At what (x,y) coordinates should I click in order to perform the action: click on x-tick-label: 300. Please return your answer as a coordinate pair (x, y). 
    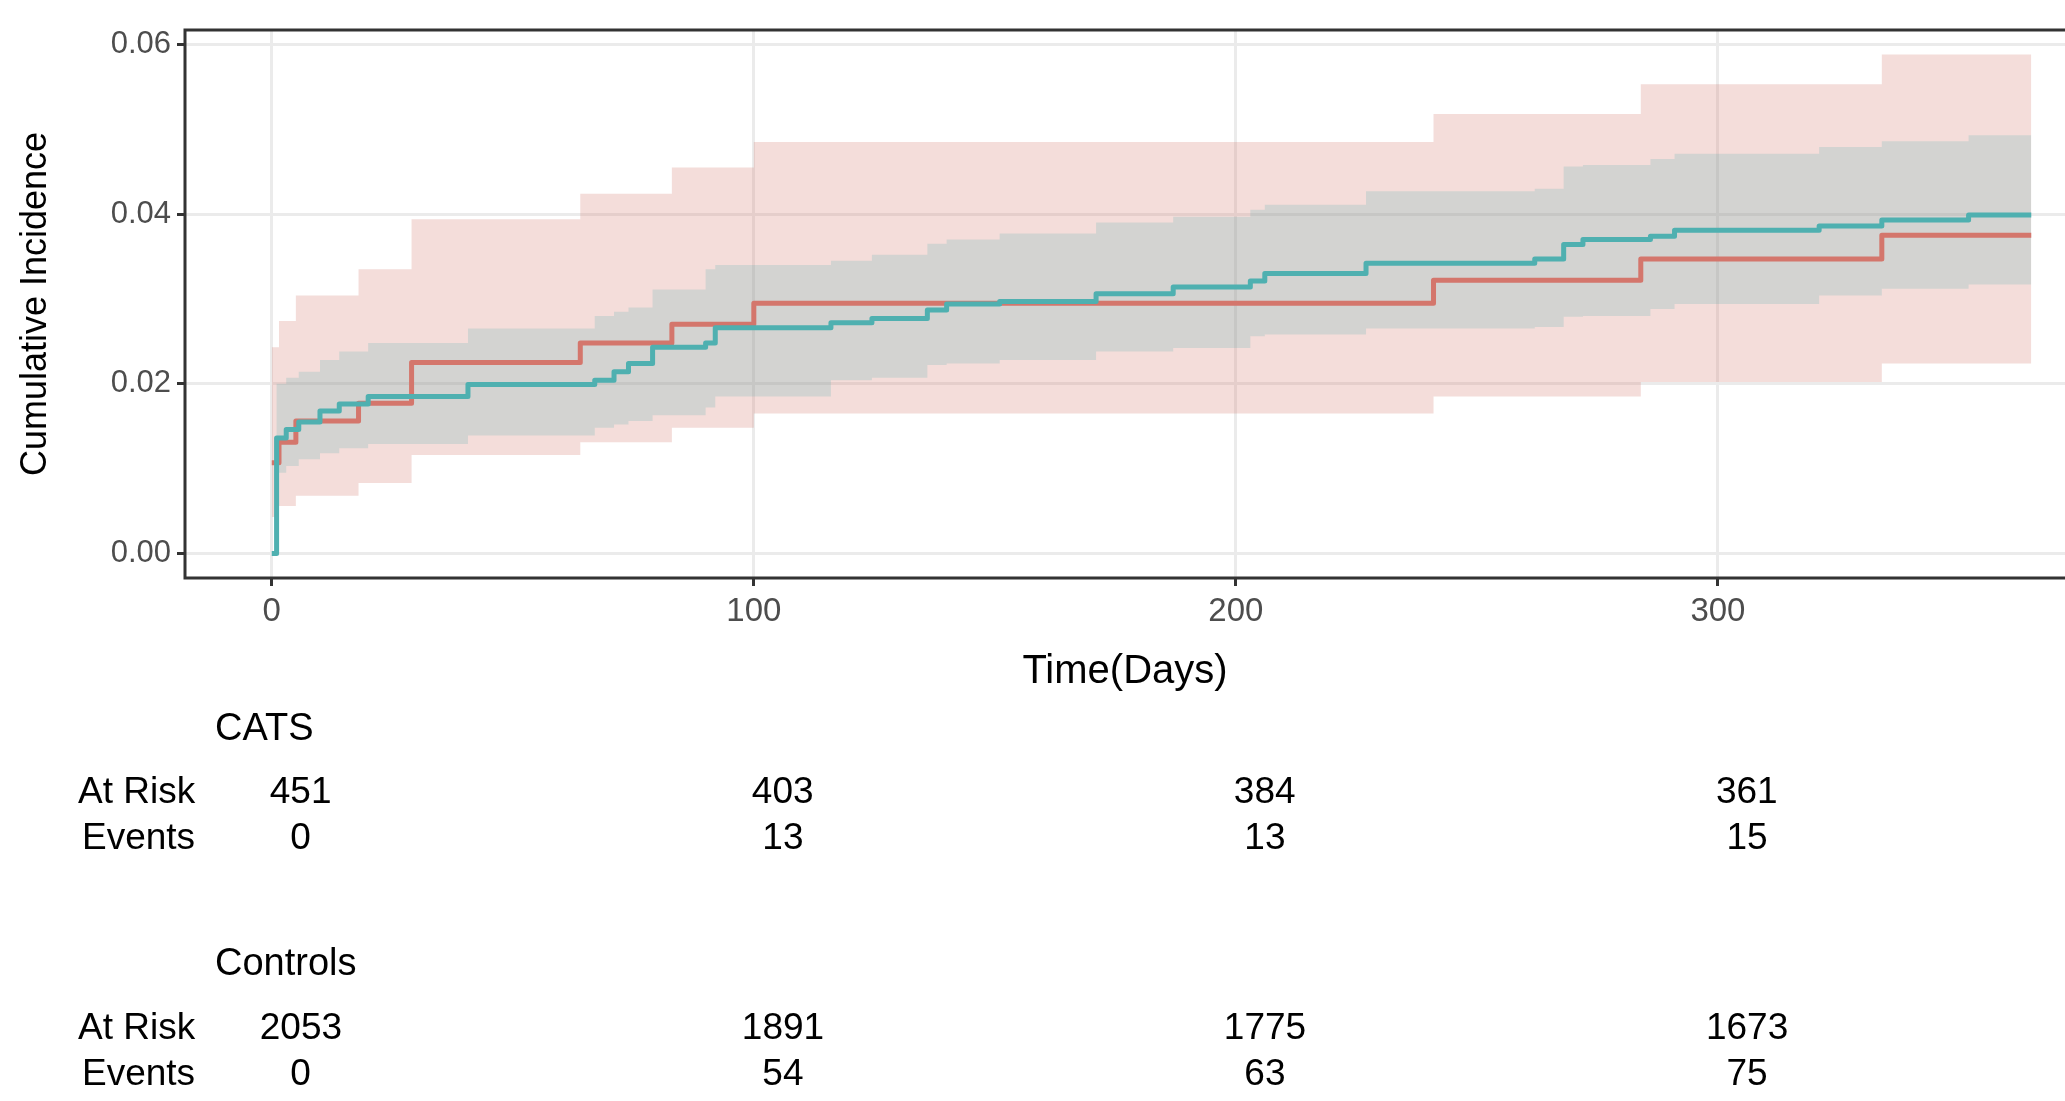
    Looking at the image, I should click on (1718, 609).